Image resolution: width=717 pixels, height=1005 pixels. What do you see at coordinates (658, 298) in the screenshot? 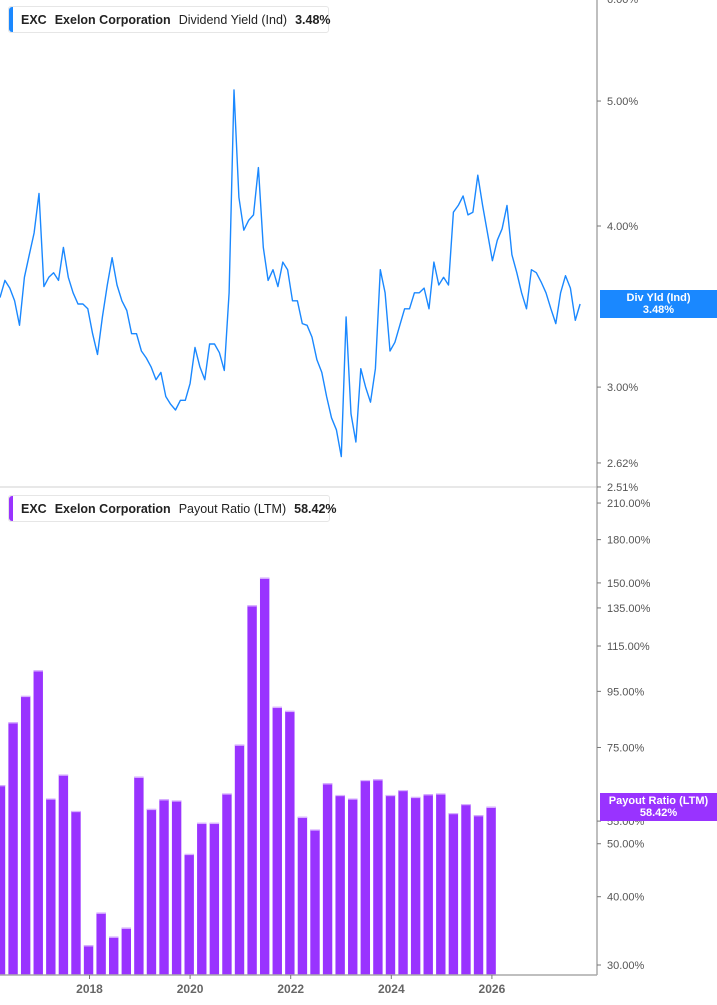
I see `tag-label: Div Yld (Ind)` at bounding box center [658, 298].